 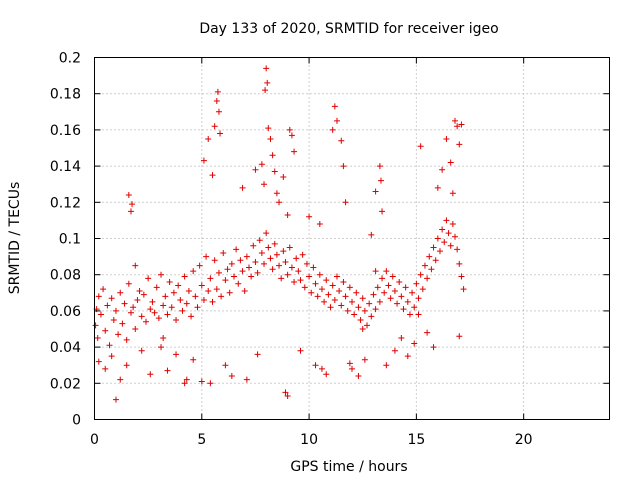 What do you see at coordinates (524, 440) in the screenshot?
I see `x-tick-label: 20` at bounding box center [524, 440].